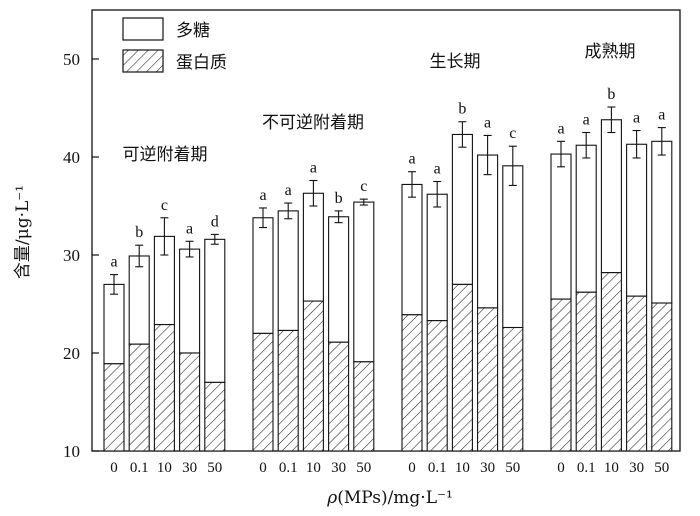 This screenshot has width=700, height=516. What do you see at coordinates (71, 353) in the screenshot?
I see `y-tick-label: 20` at bounding box center [71, 353].